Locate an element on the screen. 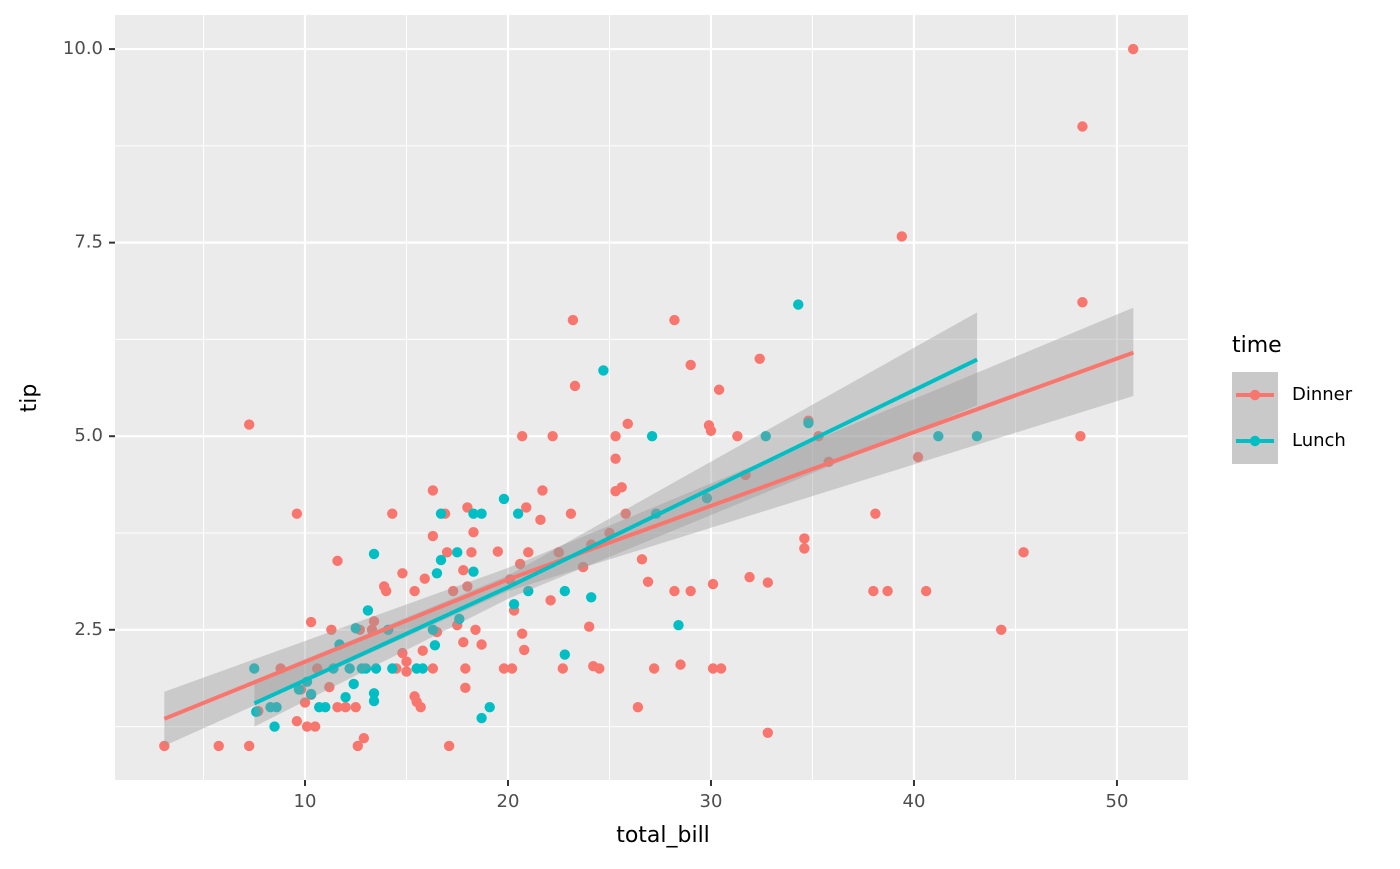 Image resolution: width=1400 pixels, height=869 pixels. x-tick-label: 40 is located at coordinates (914, 801).